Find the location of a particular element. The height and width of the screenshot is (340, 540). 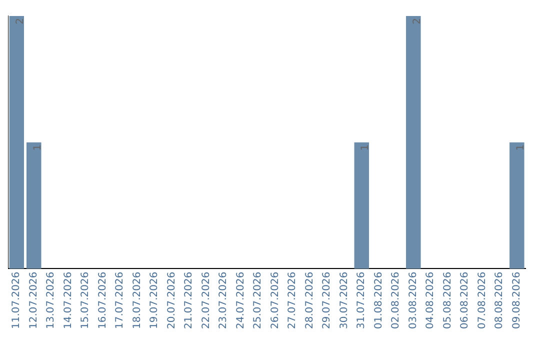

x-tick-label: 09.08.2026 is located at coordinates (516, 301).